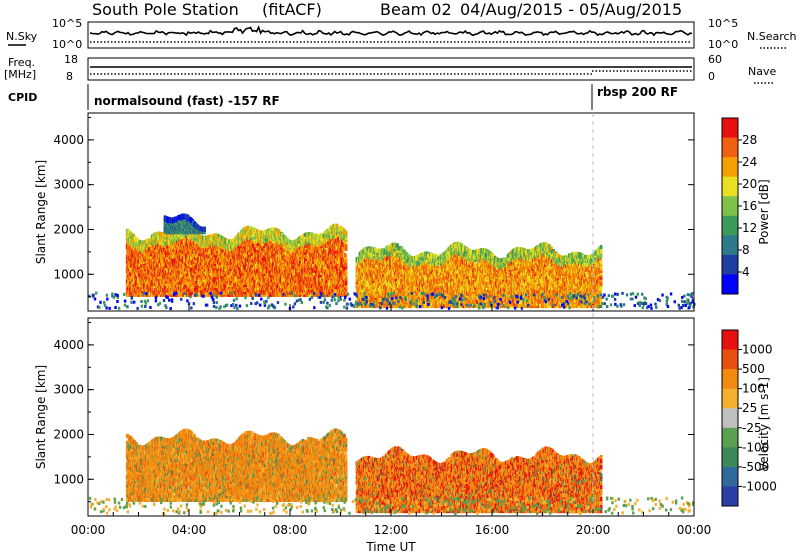 The width and height of the screenshot is (800, 554). I want to click on nave-tick-top: 60, so click(715, 59).